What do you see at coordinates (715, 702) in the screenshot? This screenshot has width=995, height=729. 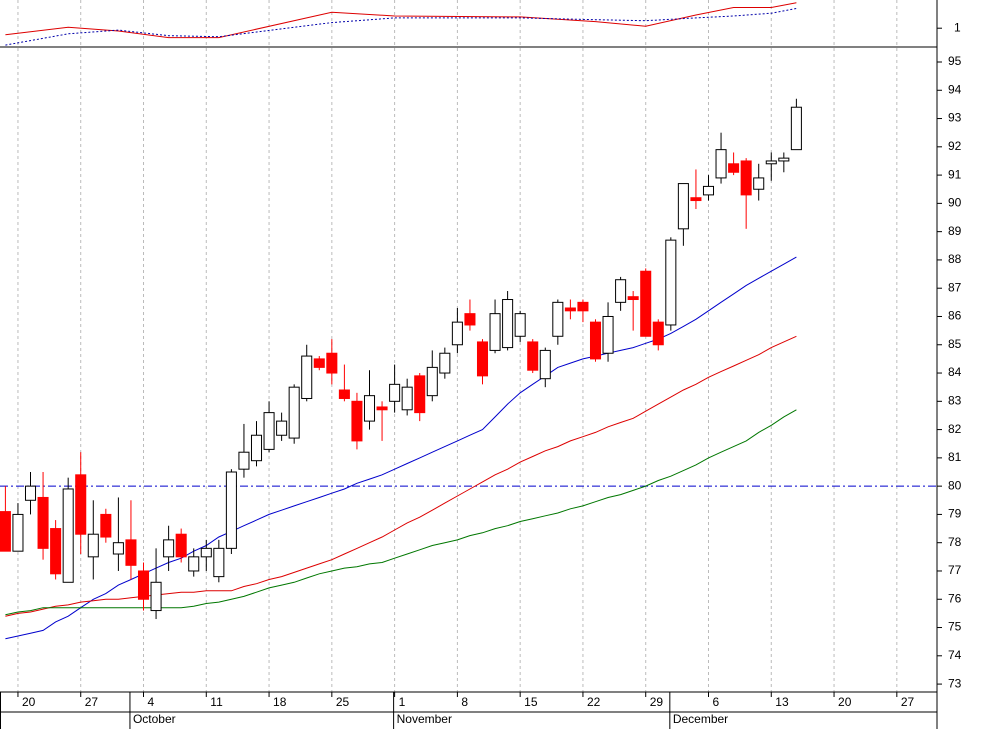 I see `x-tick-label: 6` at bounding box center [715, 702].